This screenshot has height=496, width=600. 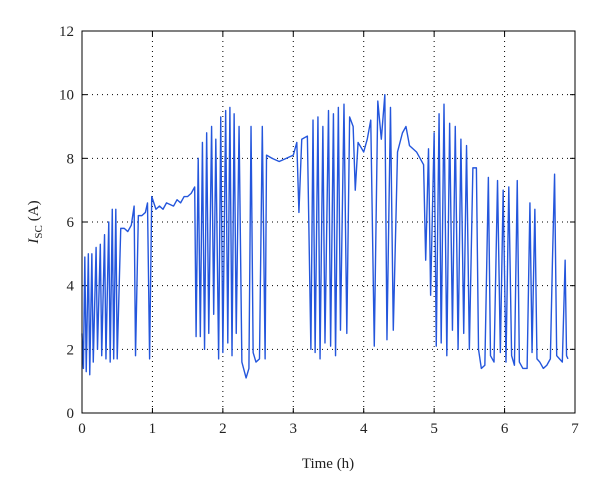 What do you see at coordinates (34, 210) in the screenshot?
I see `y-label-unit: (A)` at bounding box center [34, 210].